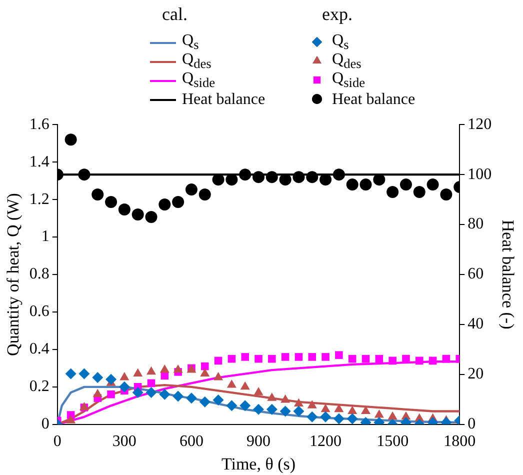 Image resolution: width=523 pixels, height=475 pixels. I want to click on y2-tick-label: 100, so click(480, 174).